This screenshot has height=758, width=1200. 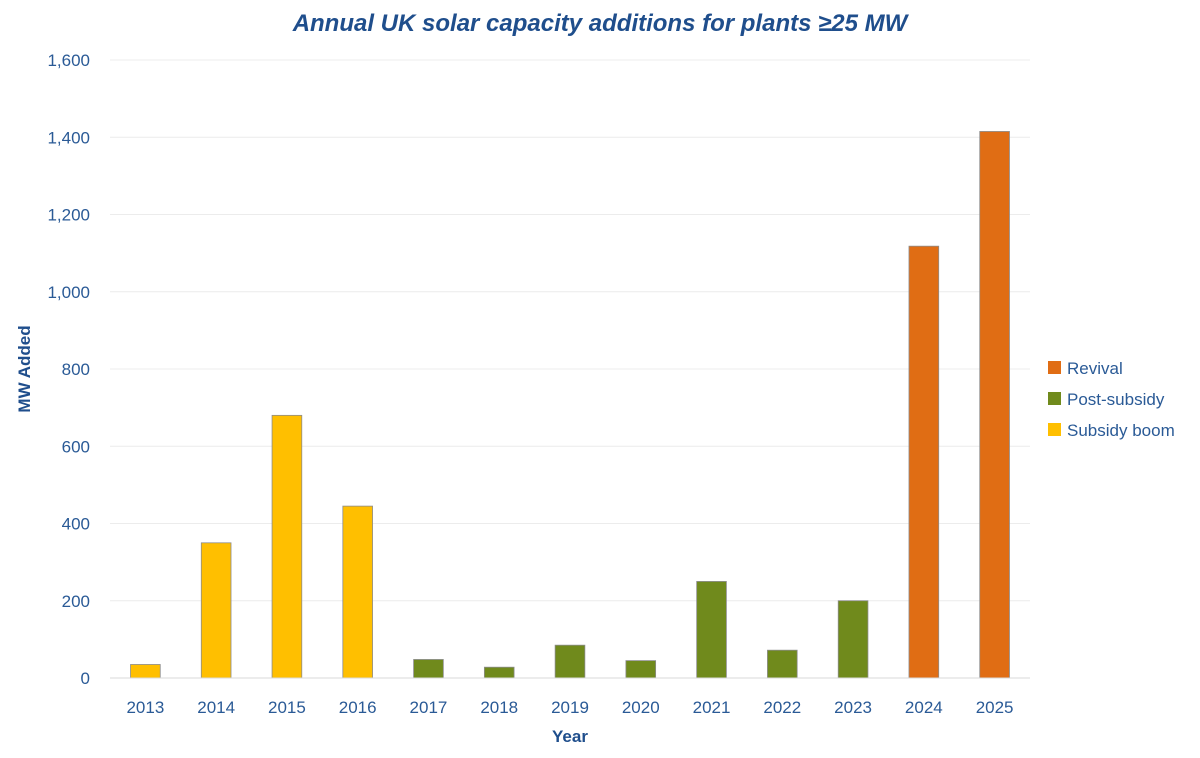 What do you see at coordinates (782, 707) in the screenshot?
I see `x-tick-label: 2022` at bounding box center [782, 707].